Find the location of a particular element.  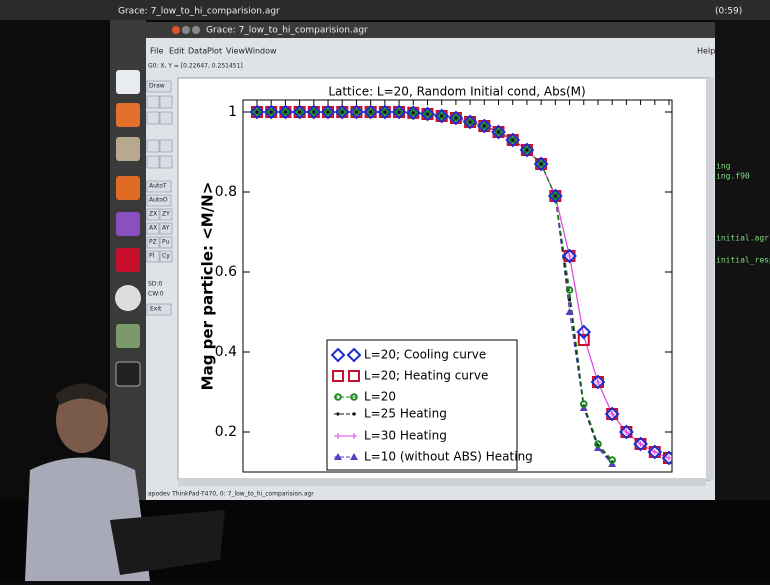

menu-item: Window is located at coordinates (261, 51).